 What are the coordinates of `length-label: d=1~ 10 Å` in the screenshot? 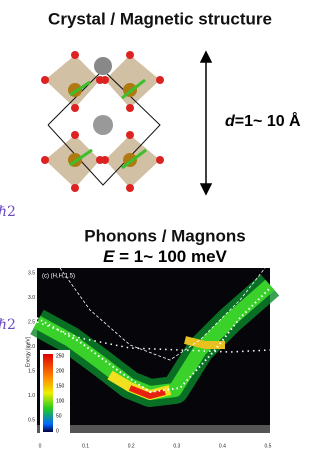 It's located at (263, 120).